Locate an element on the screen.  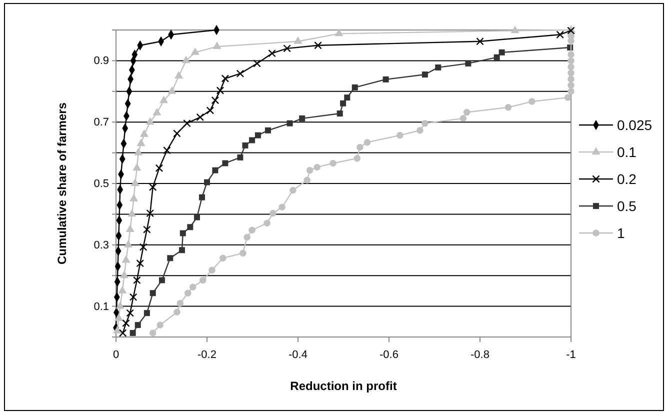
legend-label: 0.5 is located at coordinates (627, 206).